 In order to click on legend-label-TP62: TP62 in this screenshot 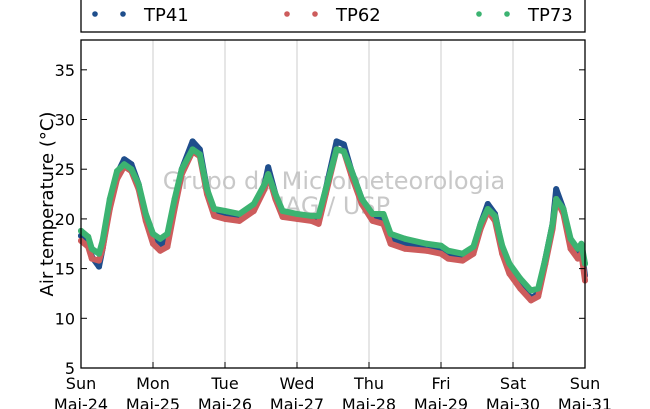, I will do `click(358, 15)`.